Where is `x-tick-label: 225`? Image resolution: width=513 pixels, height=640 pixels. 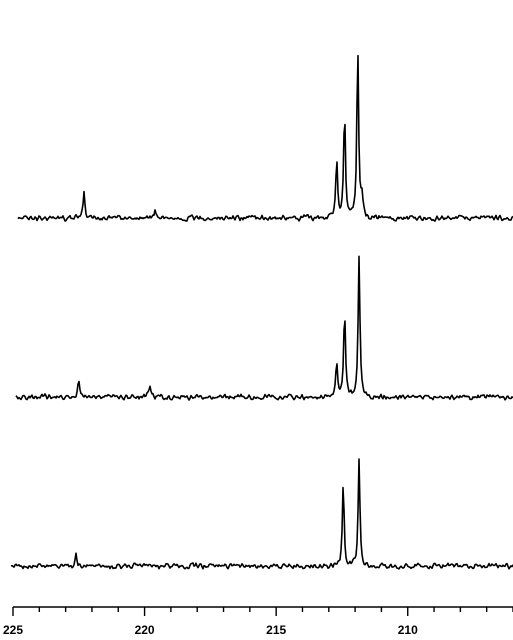
x-tick-label: 225 is located at coordinates (13, 630).